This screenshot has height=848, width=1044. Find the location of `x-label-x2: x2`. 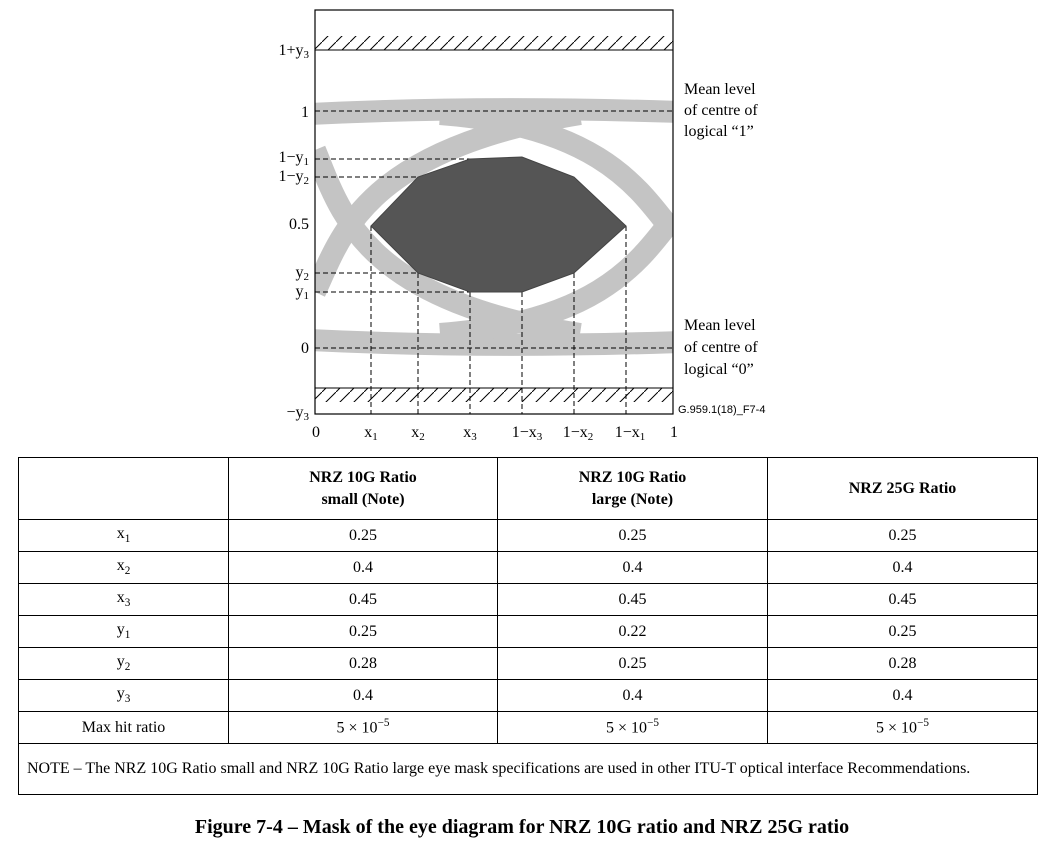

x-label-x2: x2 is located at coordinates (418, 433).